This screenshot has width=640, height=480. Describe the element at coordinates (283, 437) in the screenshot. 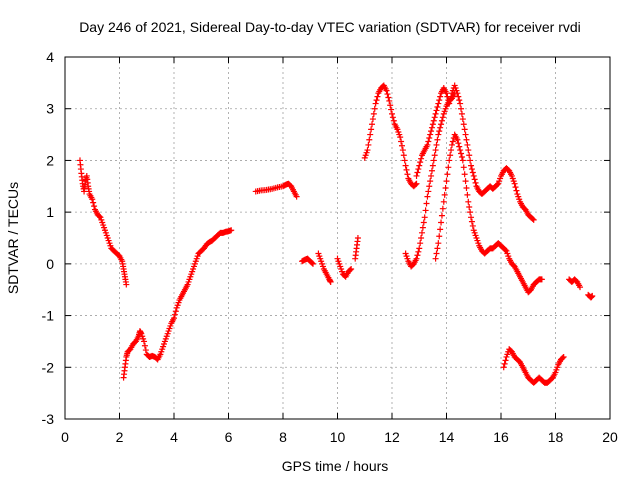

I see `x-tick-label: 8` at that location.